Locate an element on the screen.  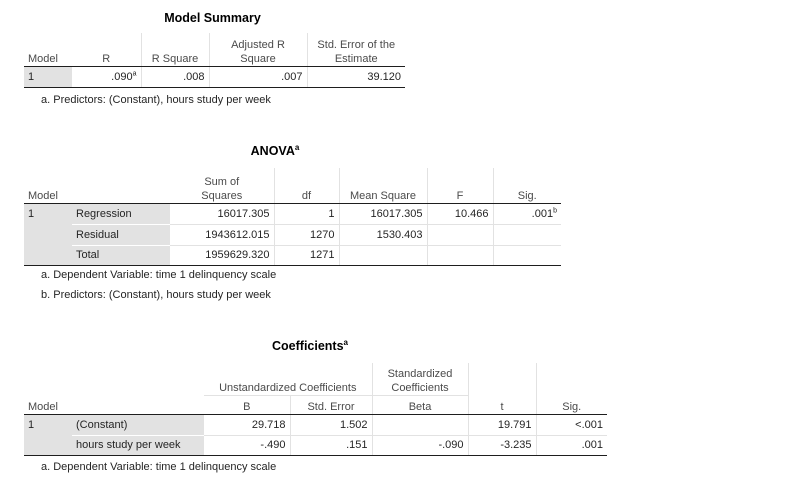
coef-header-std-error: Std. Error is located at coordinates (331, 405).